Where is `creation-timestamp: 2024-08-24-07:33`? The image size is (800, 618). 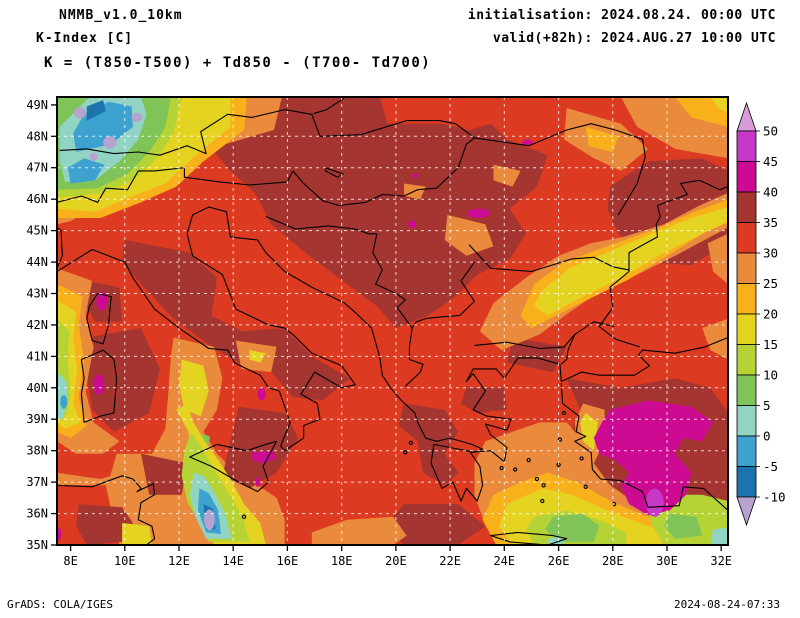 creation-timestamp: 2024-08-24-07:33 is located at coordinates (727, 604).